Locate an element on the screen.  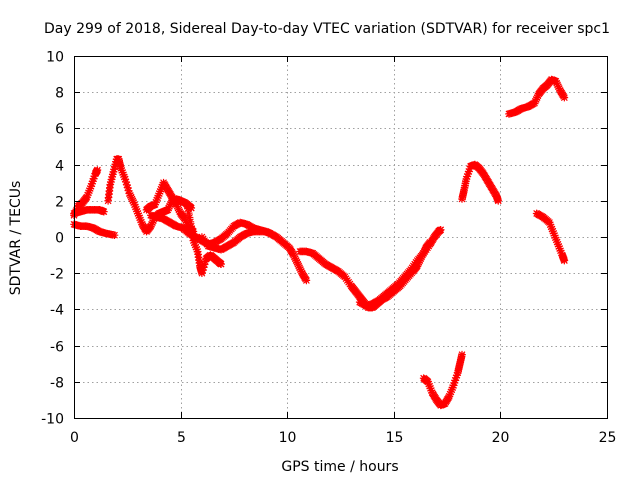
y-tick-label: -8 is located at coordinates (57, 384).